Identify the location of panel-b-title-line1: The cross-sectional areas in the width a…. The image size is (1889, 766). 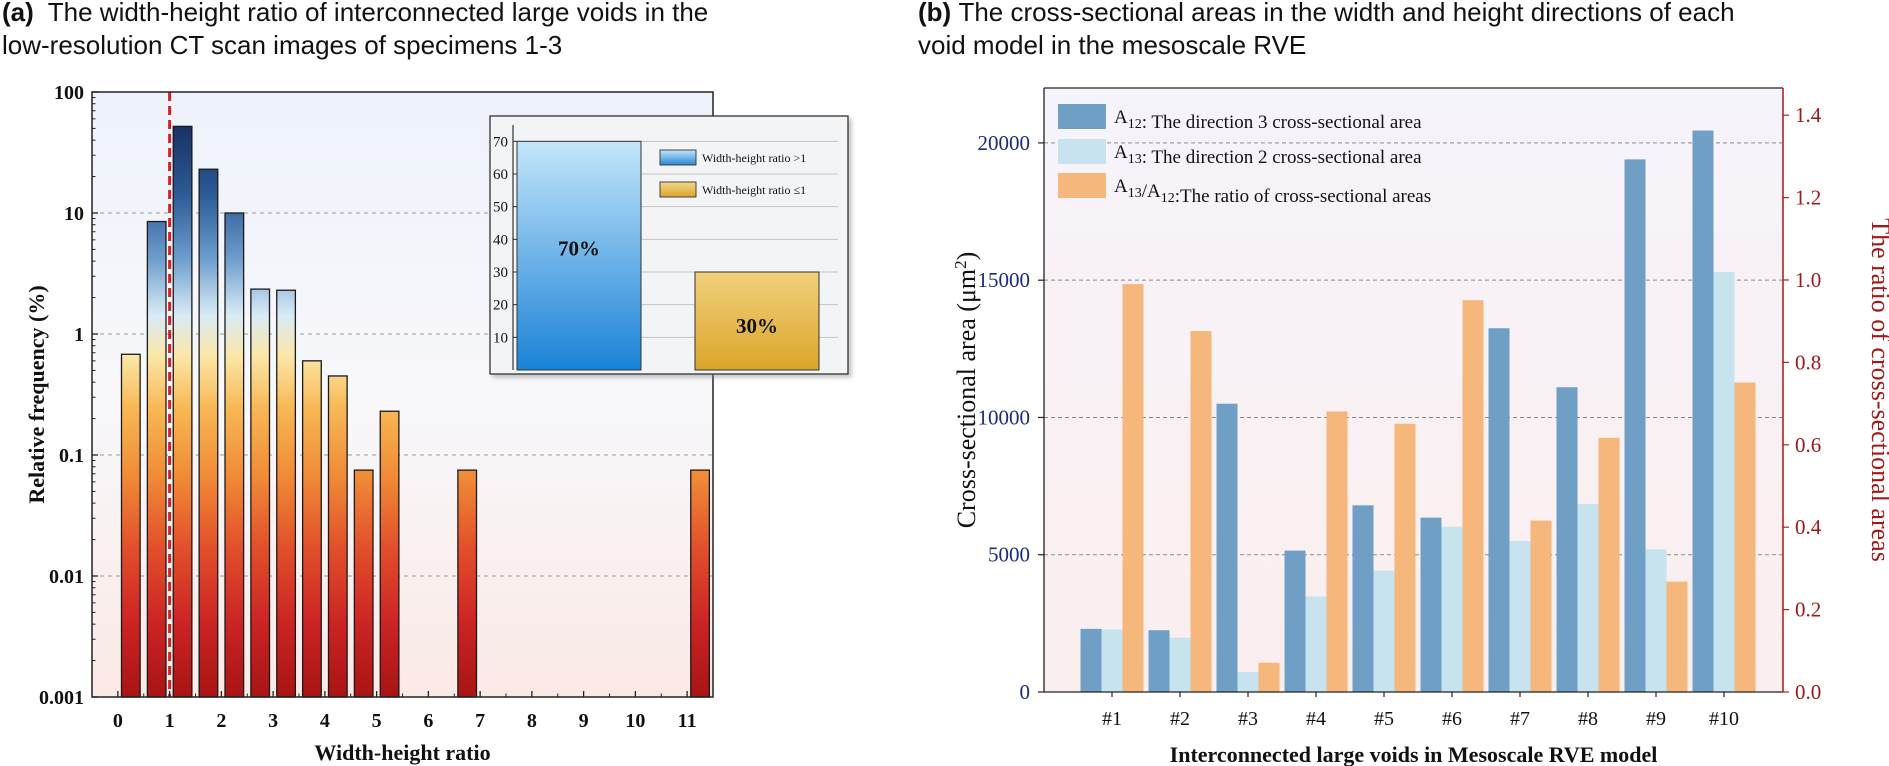
(1346, 13).